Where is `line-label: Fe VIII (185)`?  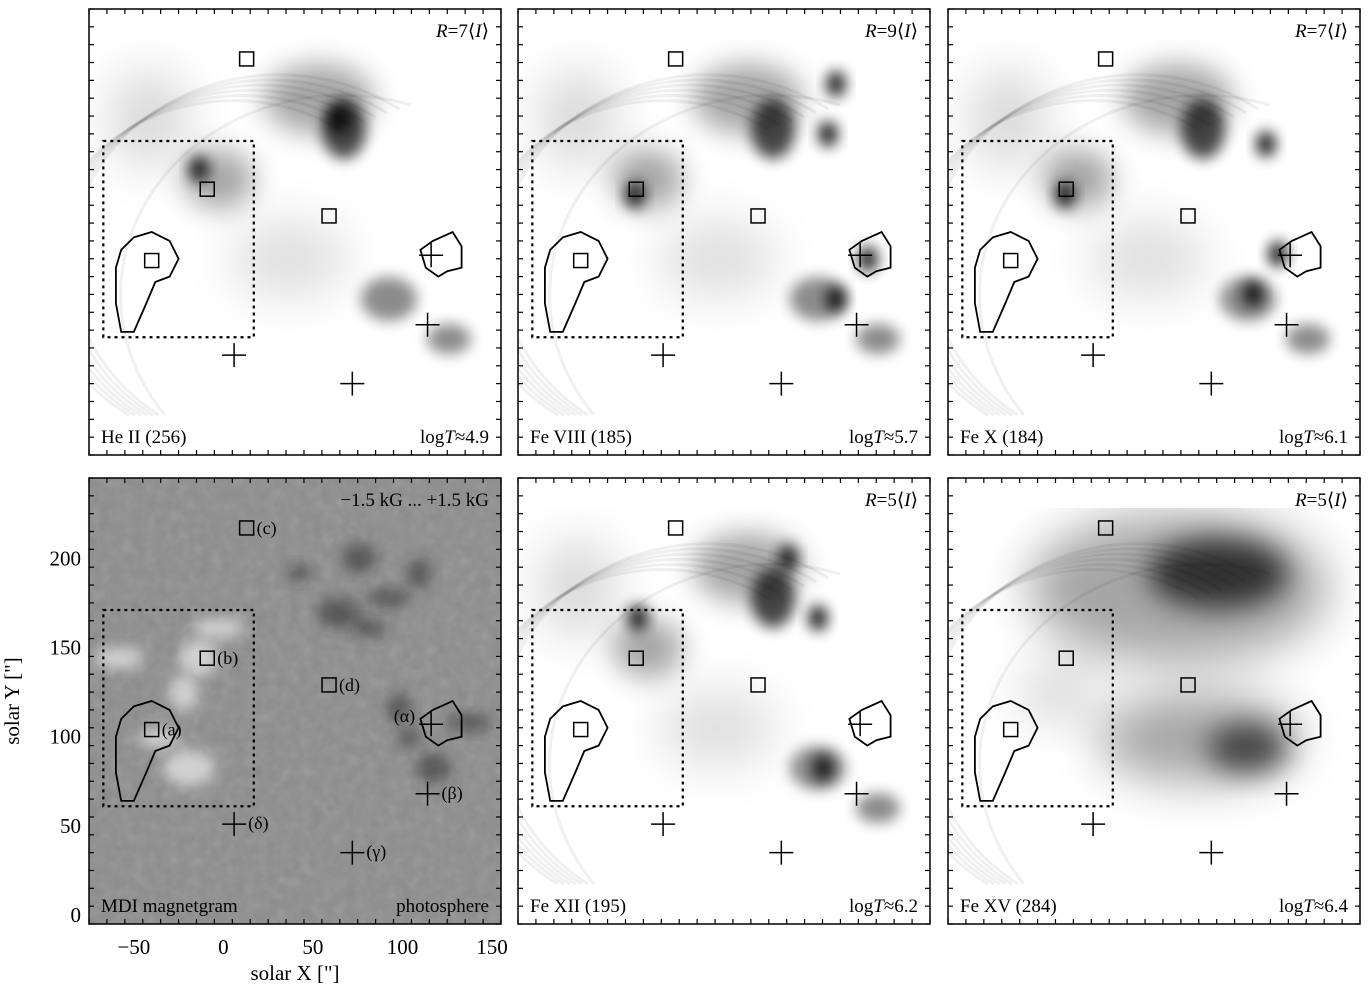
line-label: Fe VIII (185) is located at coordinates (581, 437).